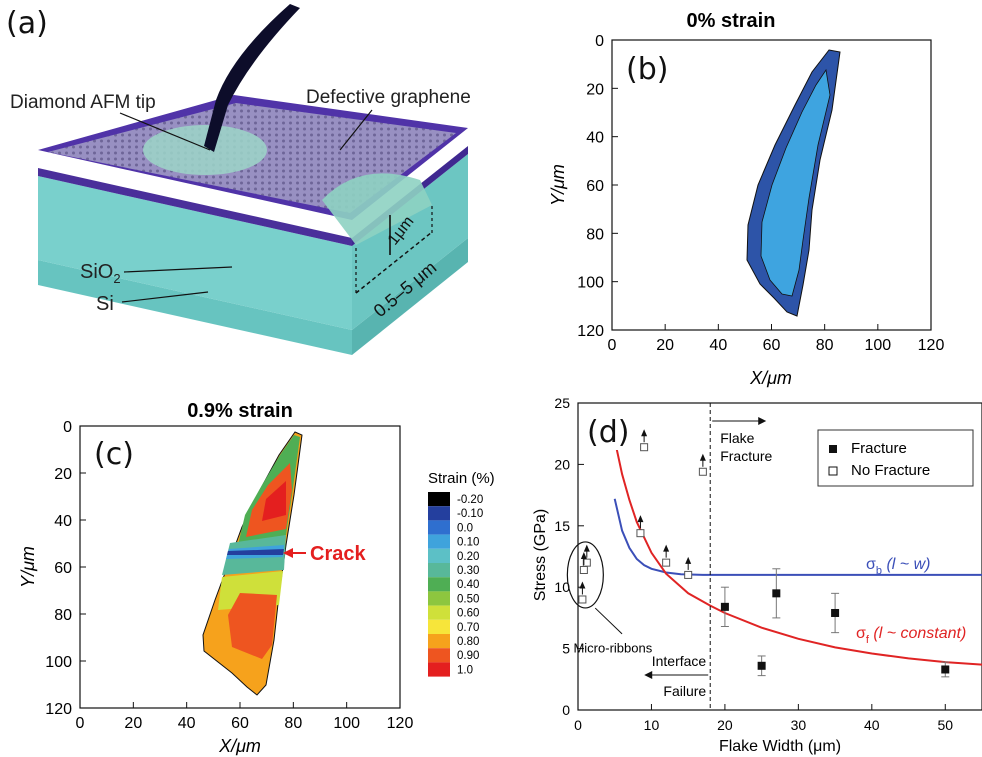  What do you see at coordinates (468, 614) in the screenshot?
I see `colorbar-label: 0.60` at bounding box center [468, 614].